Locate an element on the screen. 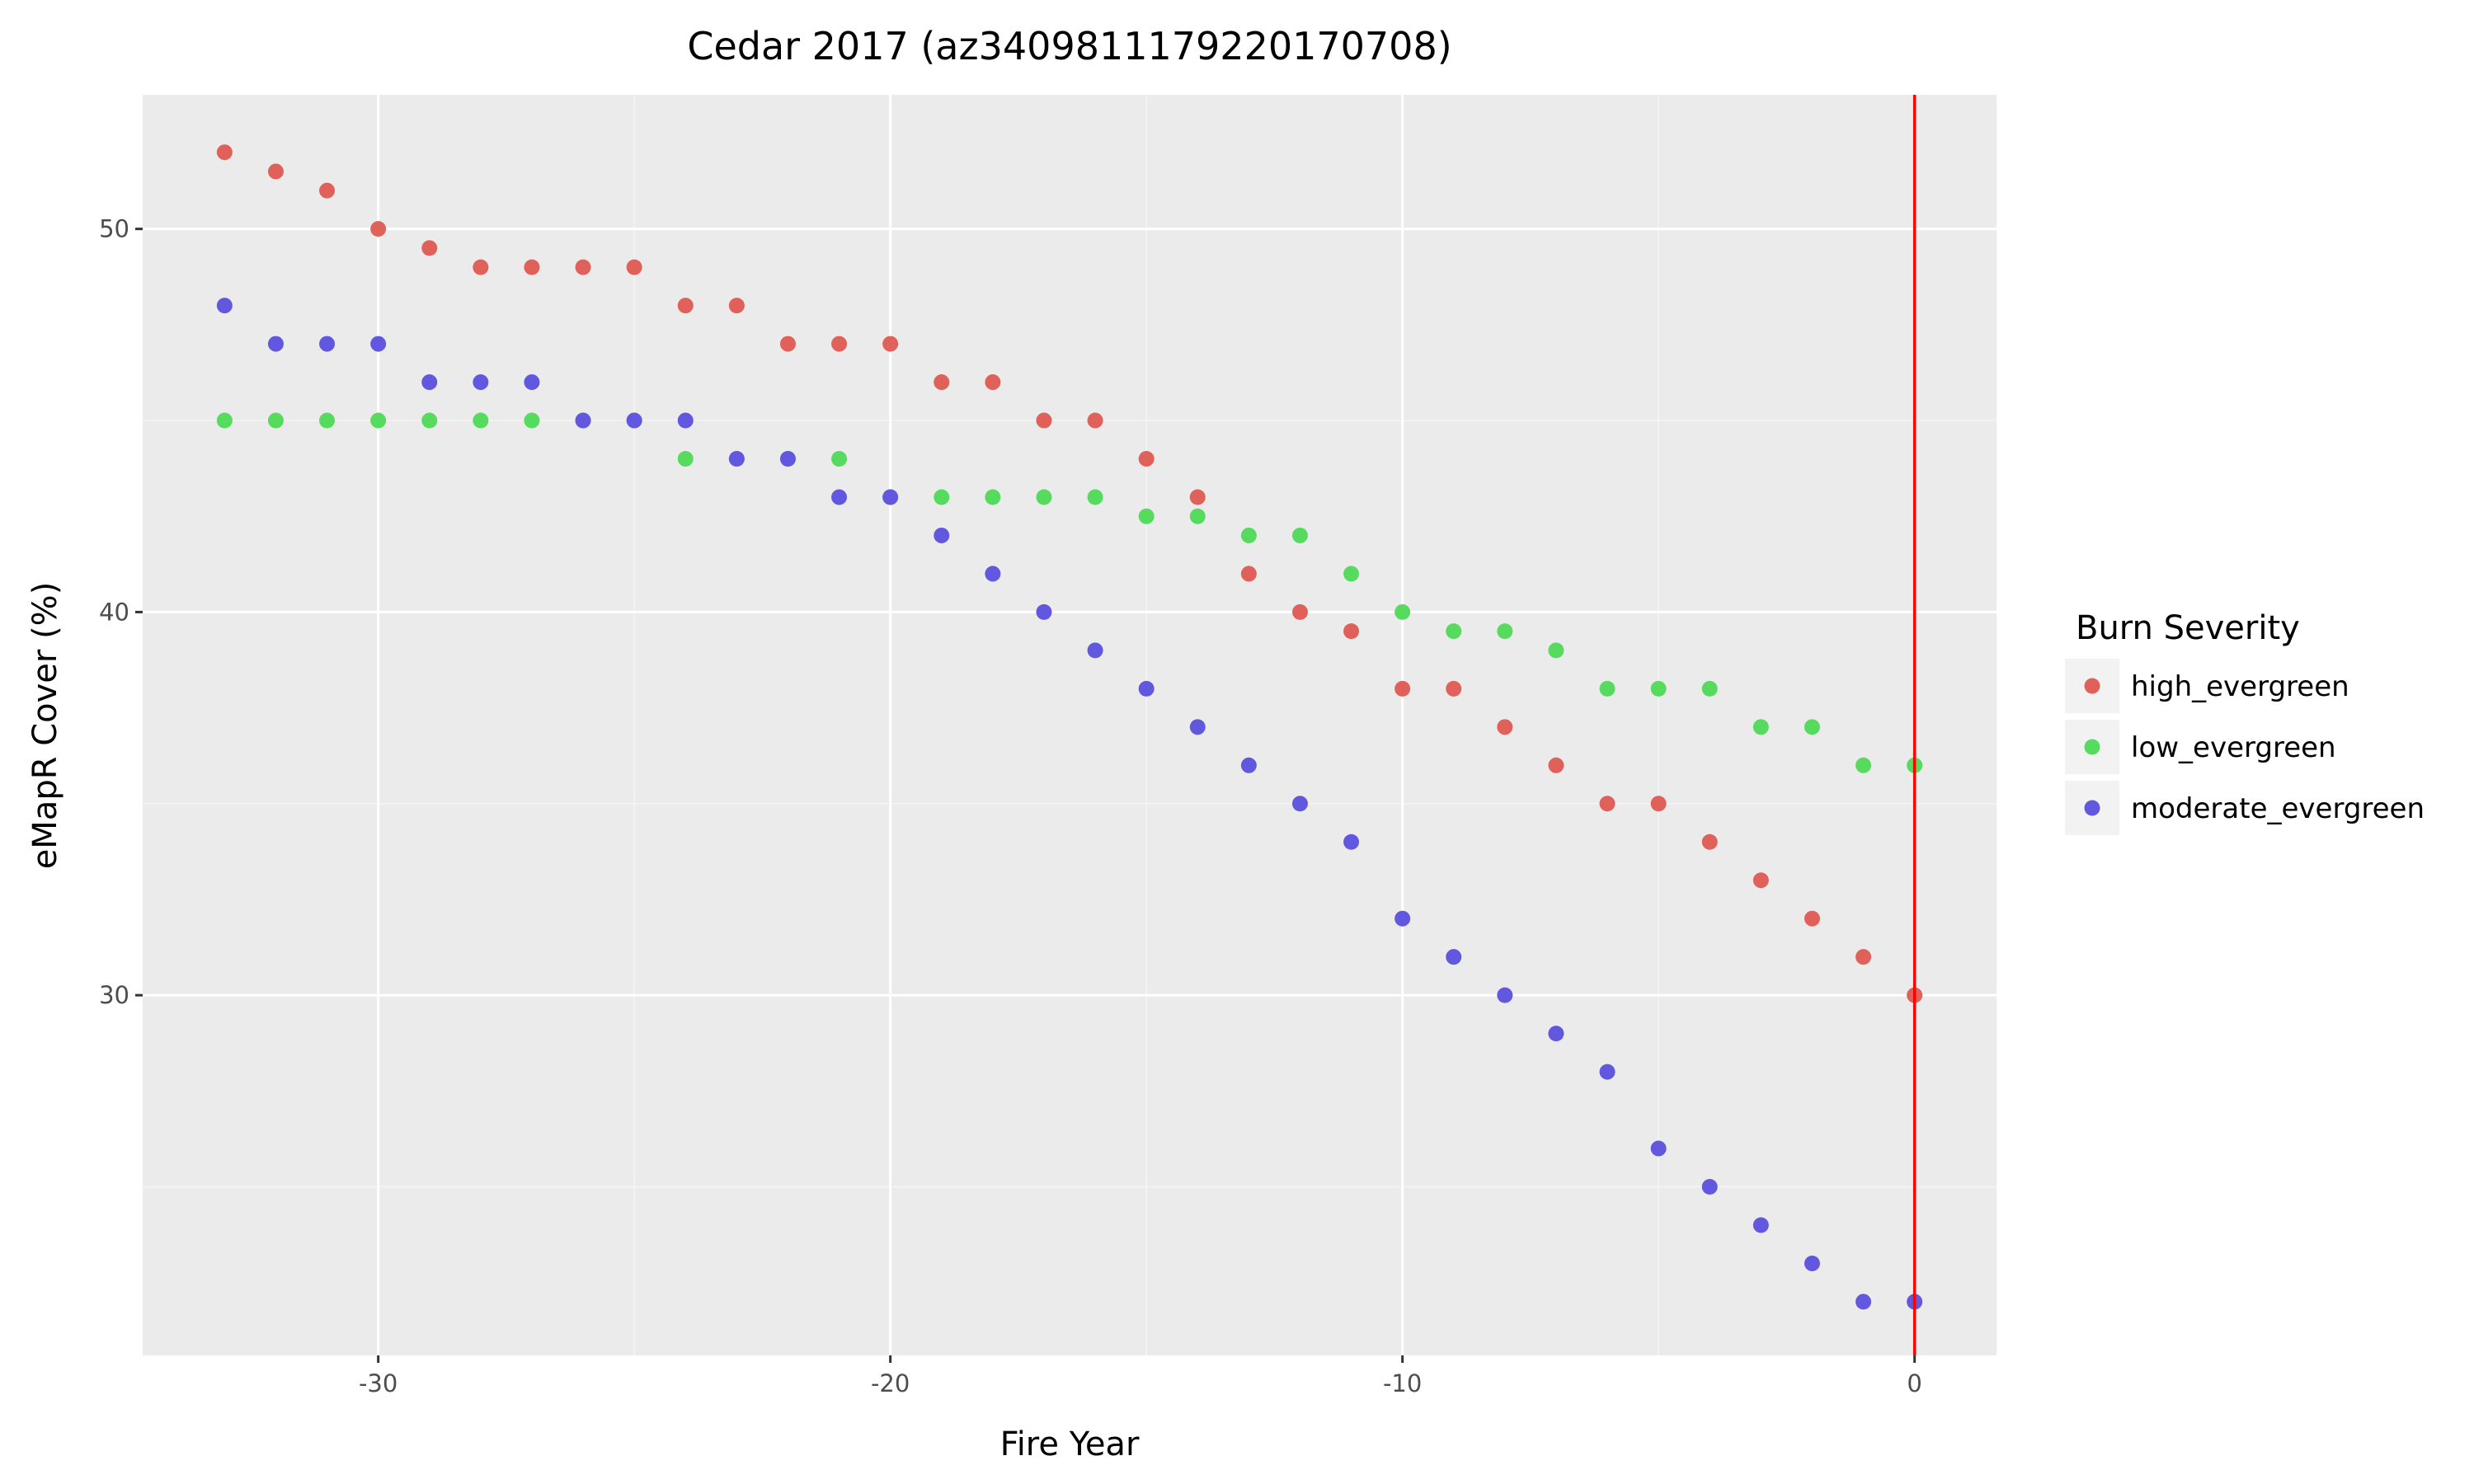 The height and width of the screenshot is (1484, 2474). y-tick-label: 30 is located at coordinates (114, 995).